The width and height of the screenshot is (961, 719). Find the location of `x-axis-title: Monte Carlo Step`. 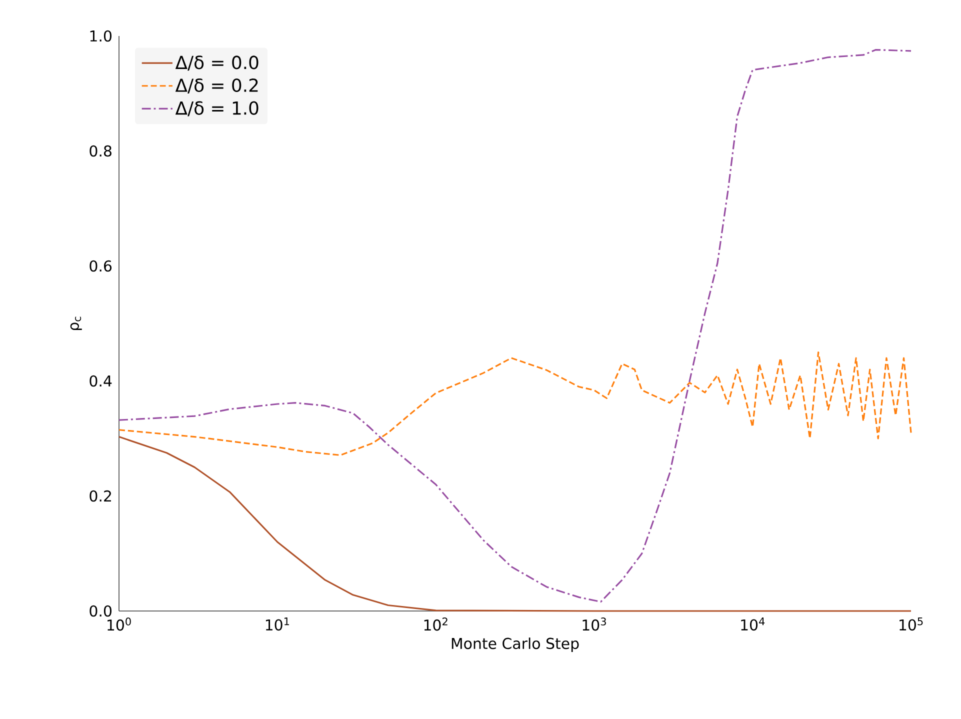

x-axis-title: Monte Carlo Step is located at coordinates (515, 645).